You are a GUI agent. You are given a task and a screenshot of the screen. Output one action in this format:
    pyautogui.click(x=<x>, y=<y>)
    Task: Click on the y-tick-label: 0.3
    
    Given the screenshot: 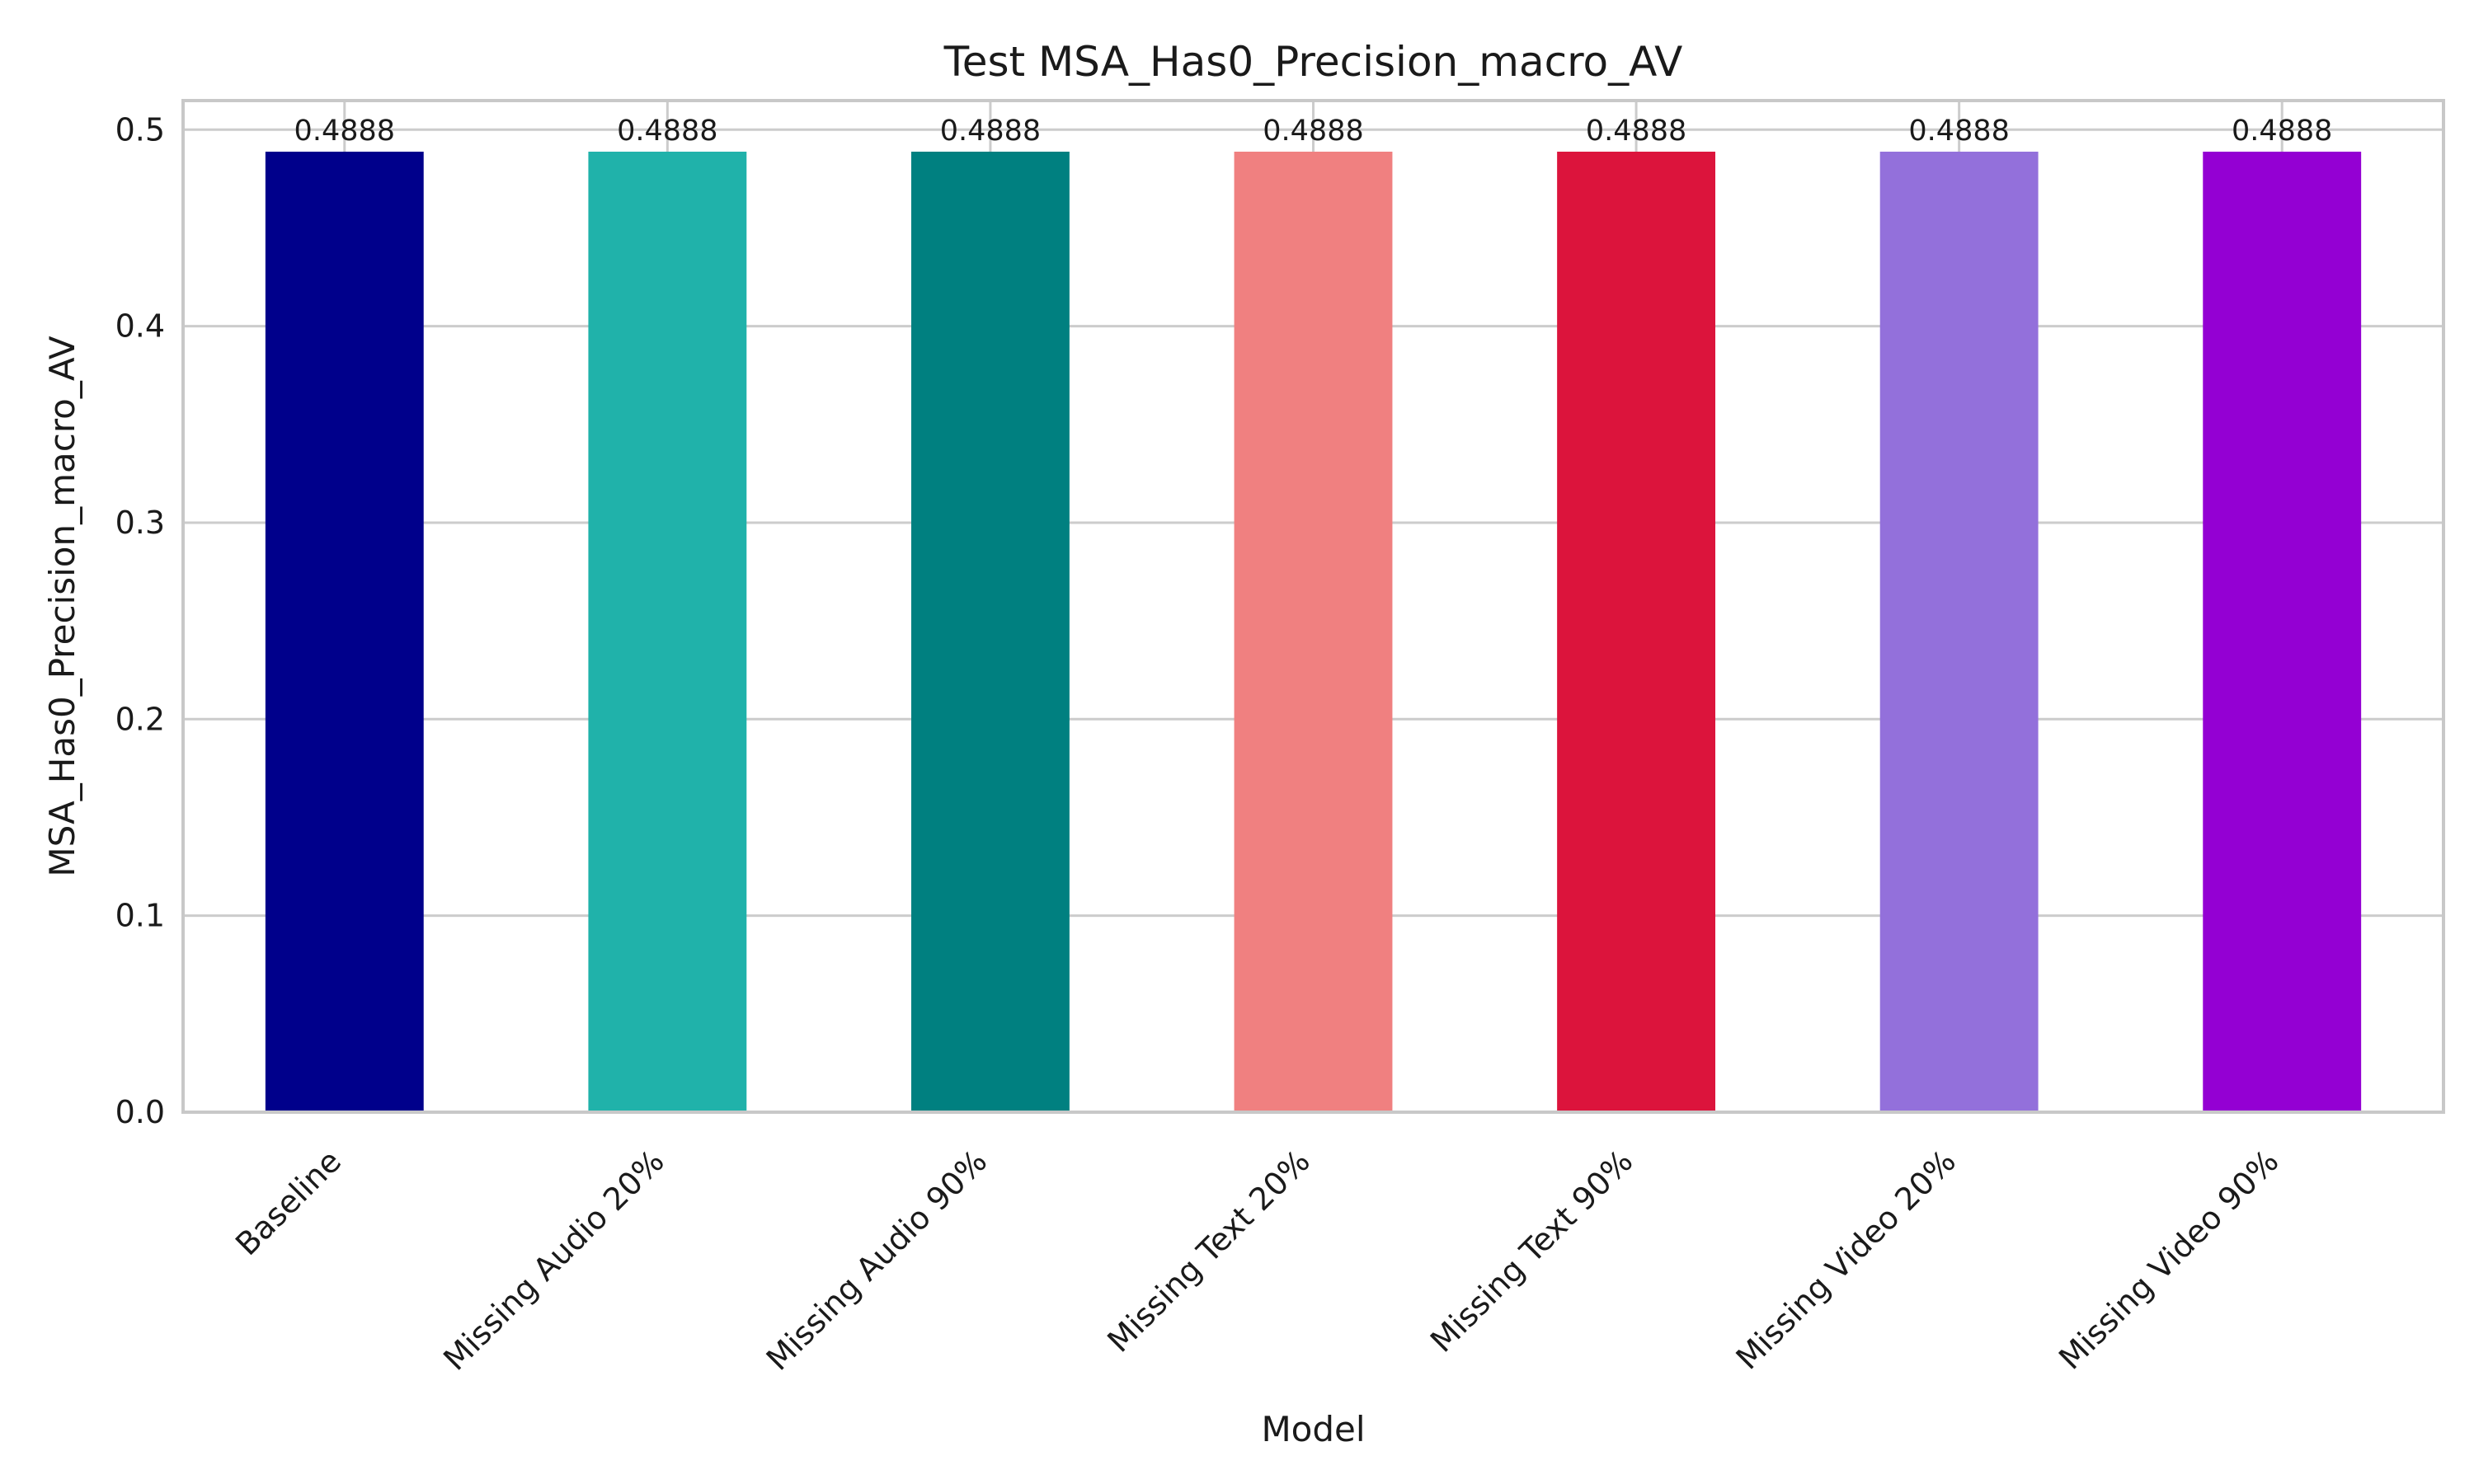 What is the action you would take?
    pyautogui.click(x=140, y=523)
    